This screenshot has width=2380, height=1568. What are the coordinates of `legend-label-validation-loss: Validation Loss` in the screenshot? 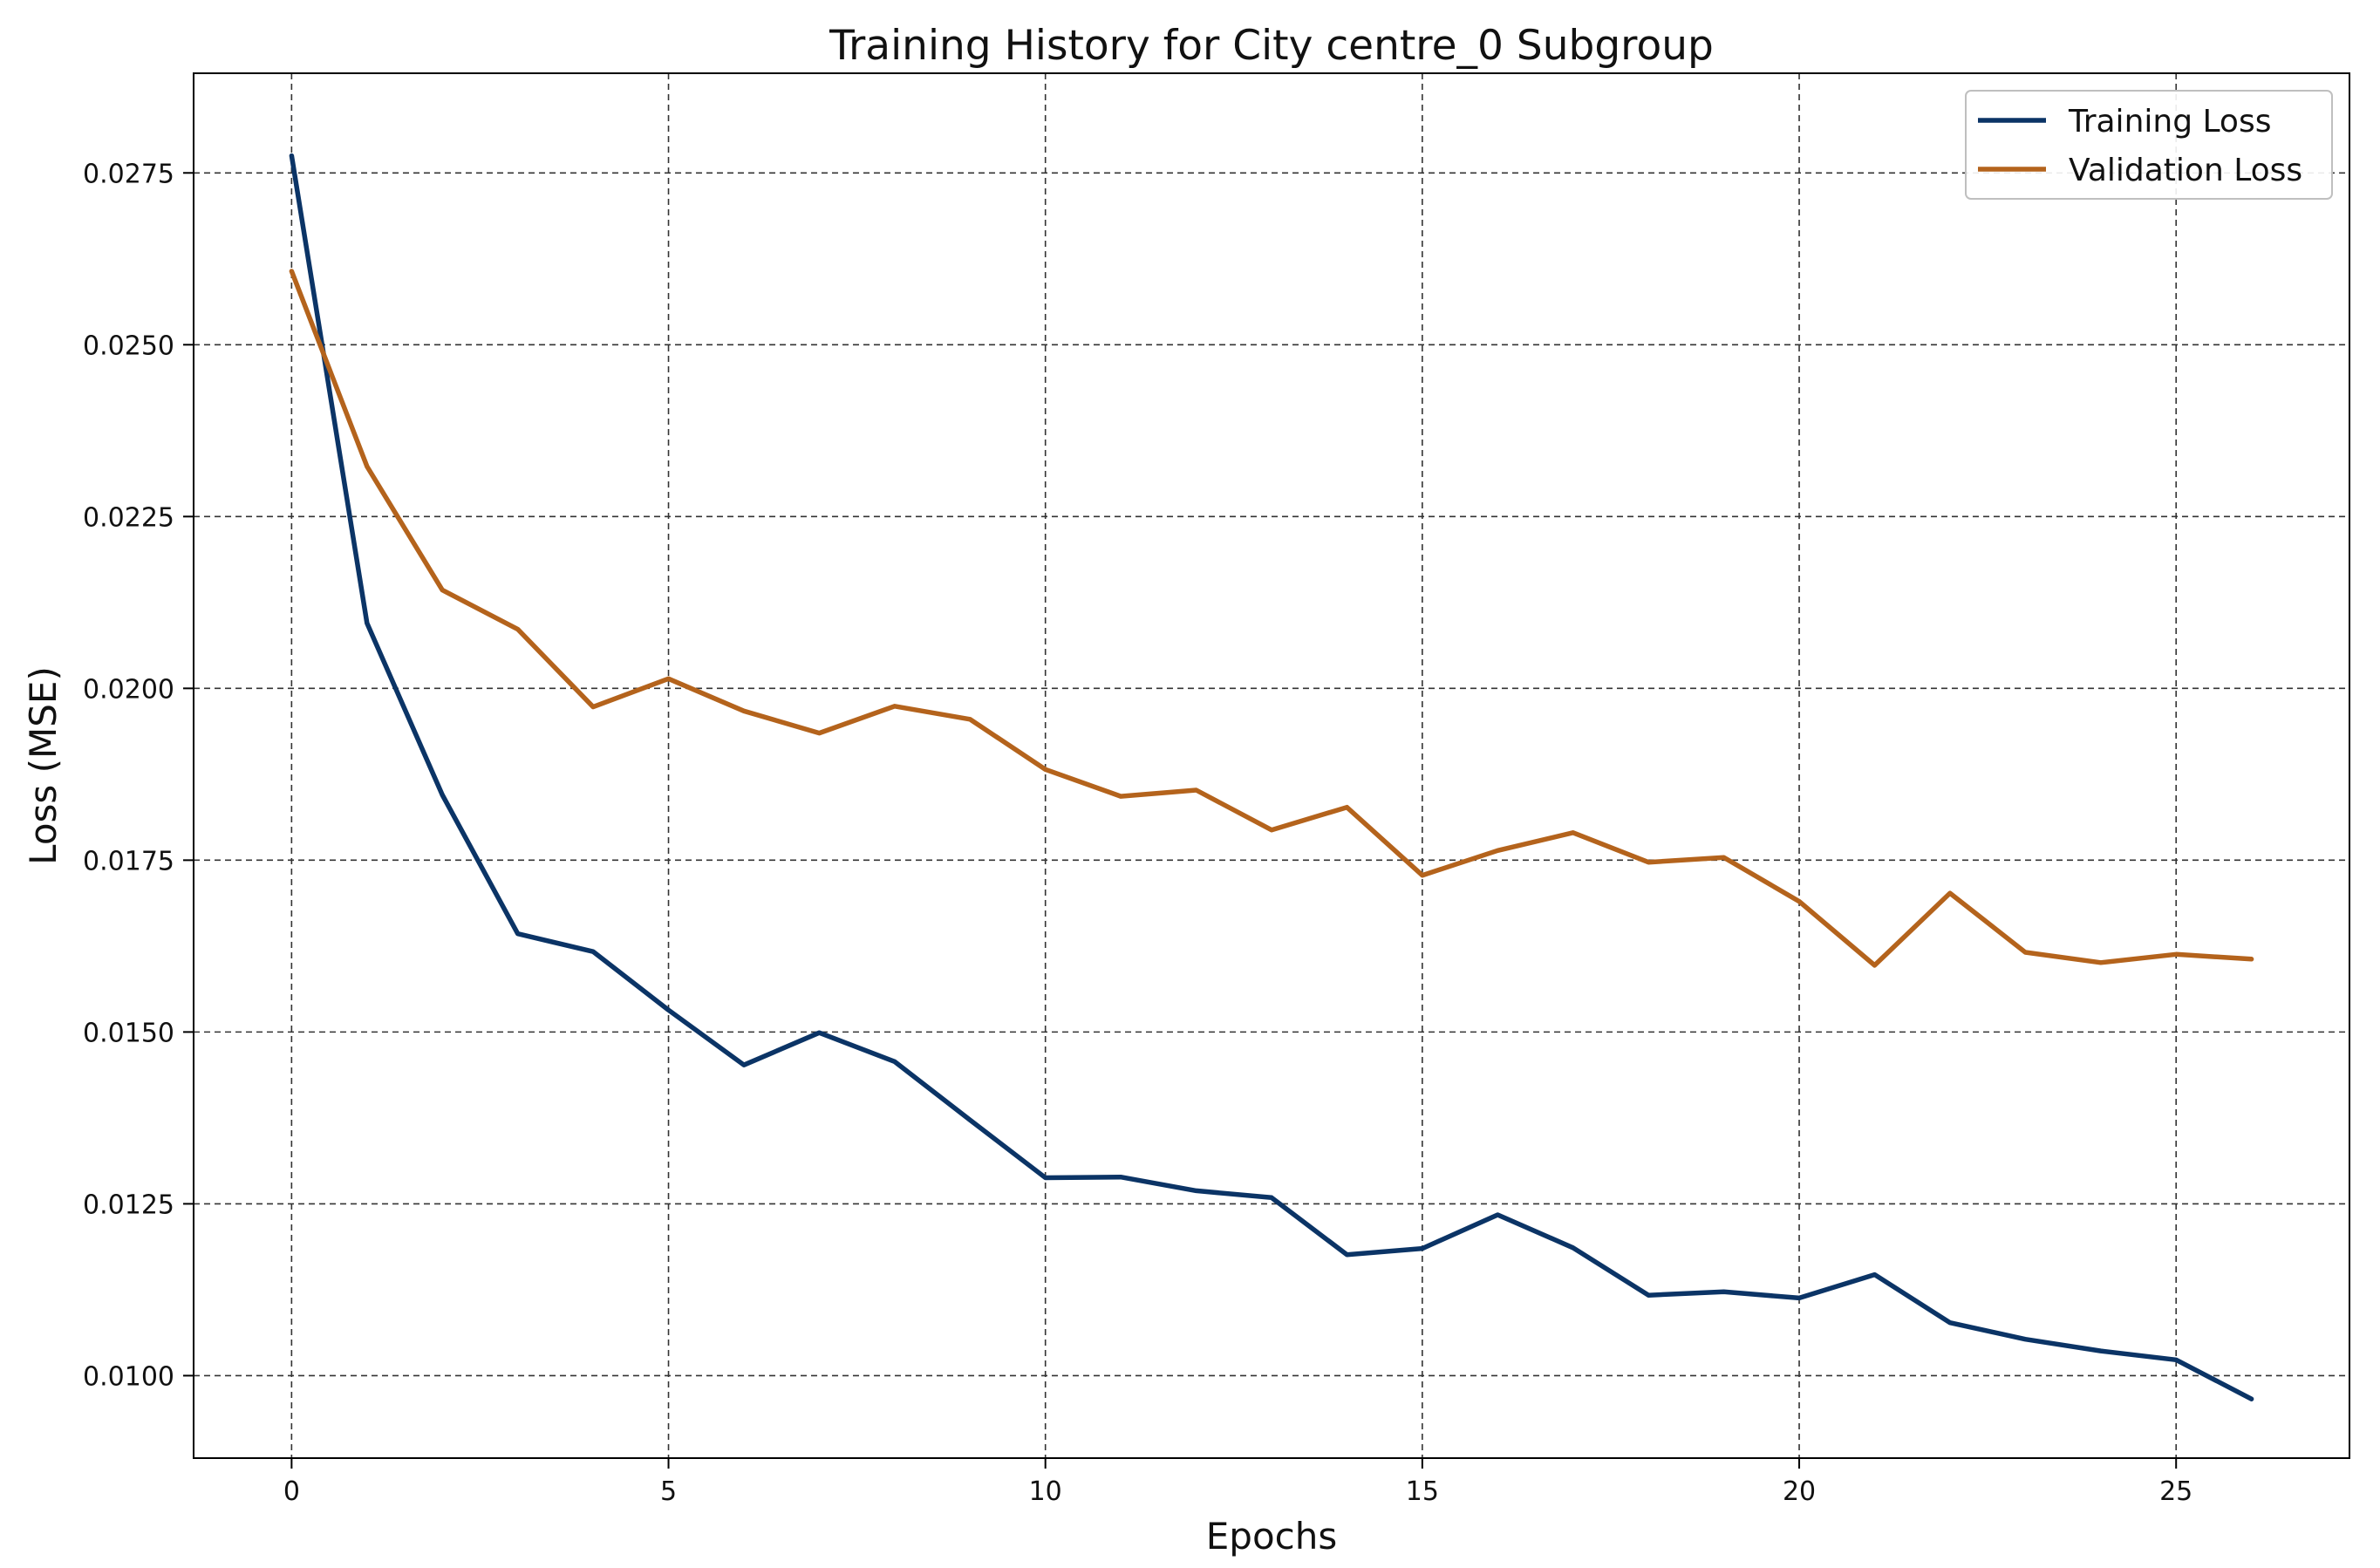 It's located at (2185, 170).